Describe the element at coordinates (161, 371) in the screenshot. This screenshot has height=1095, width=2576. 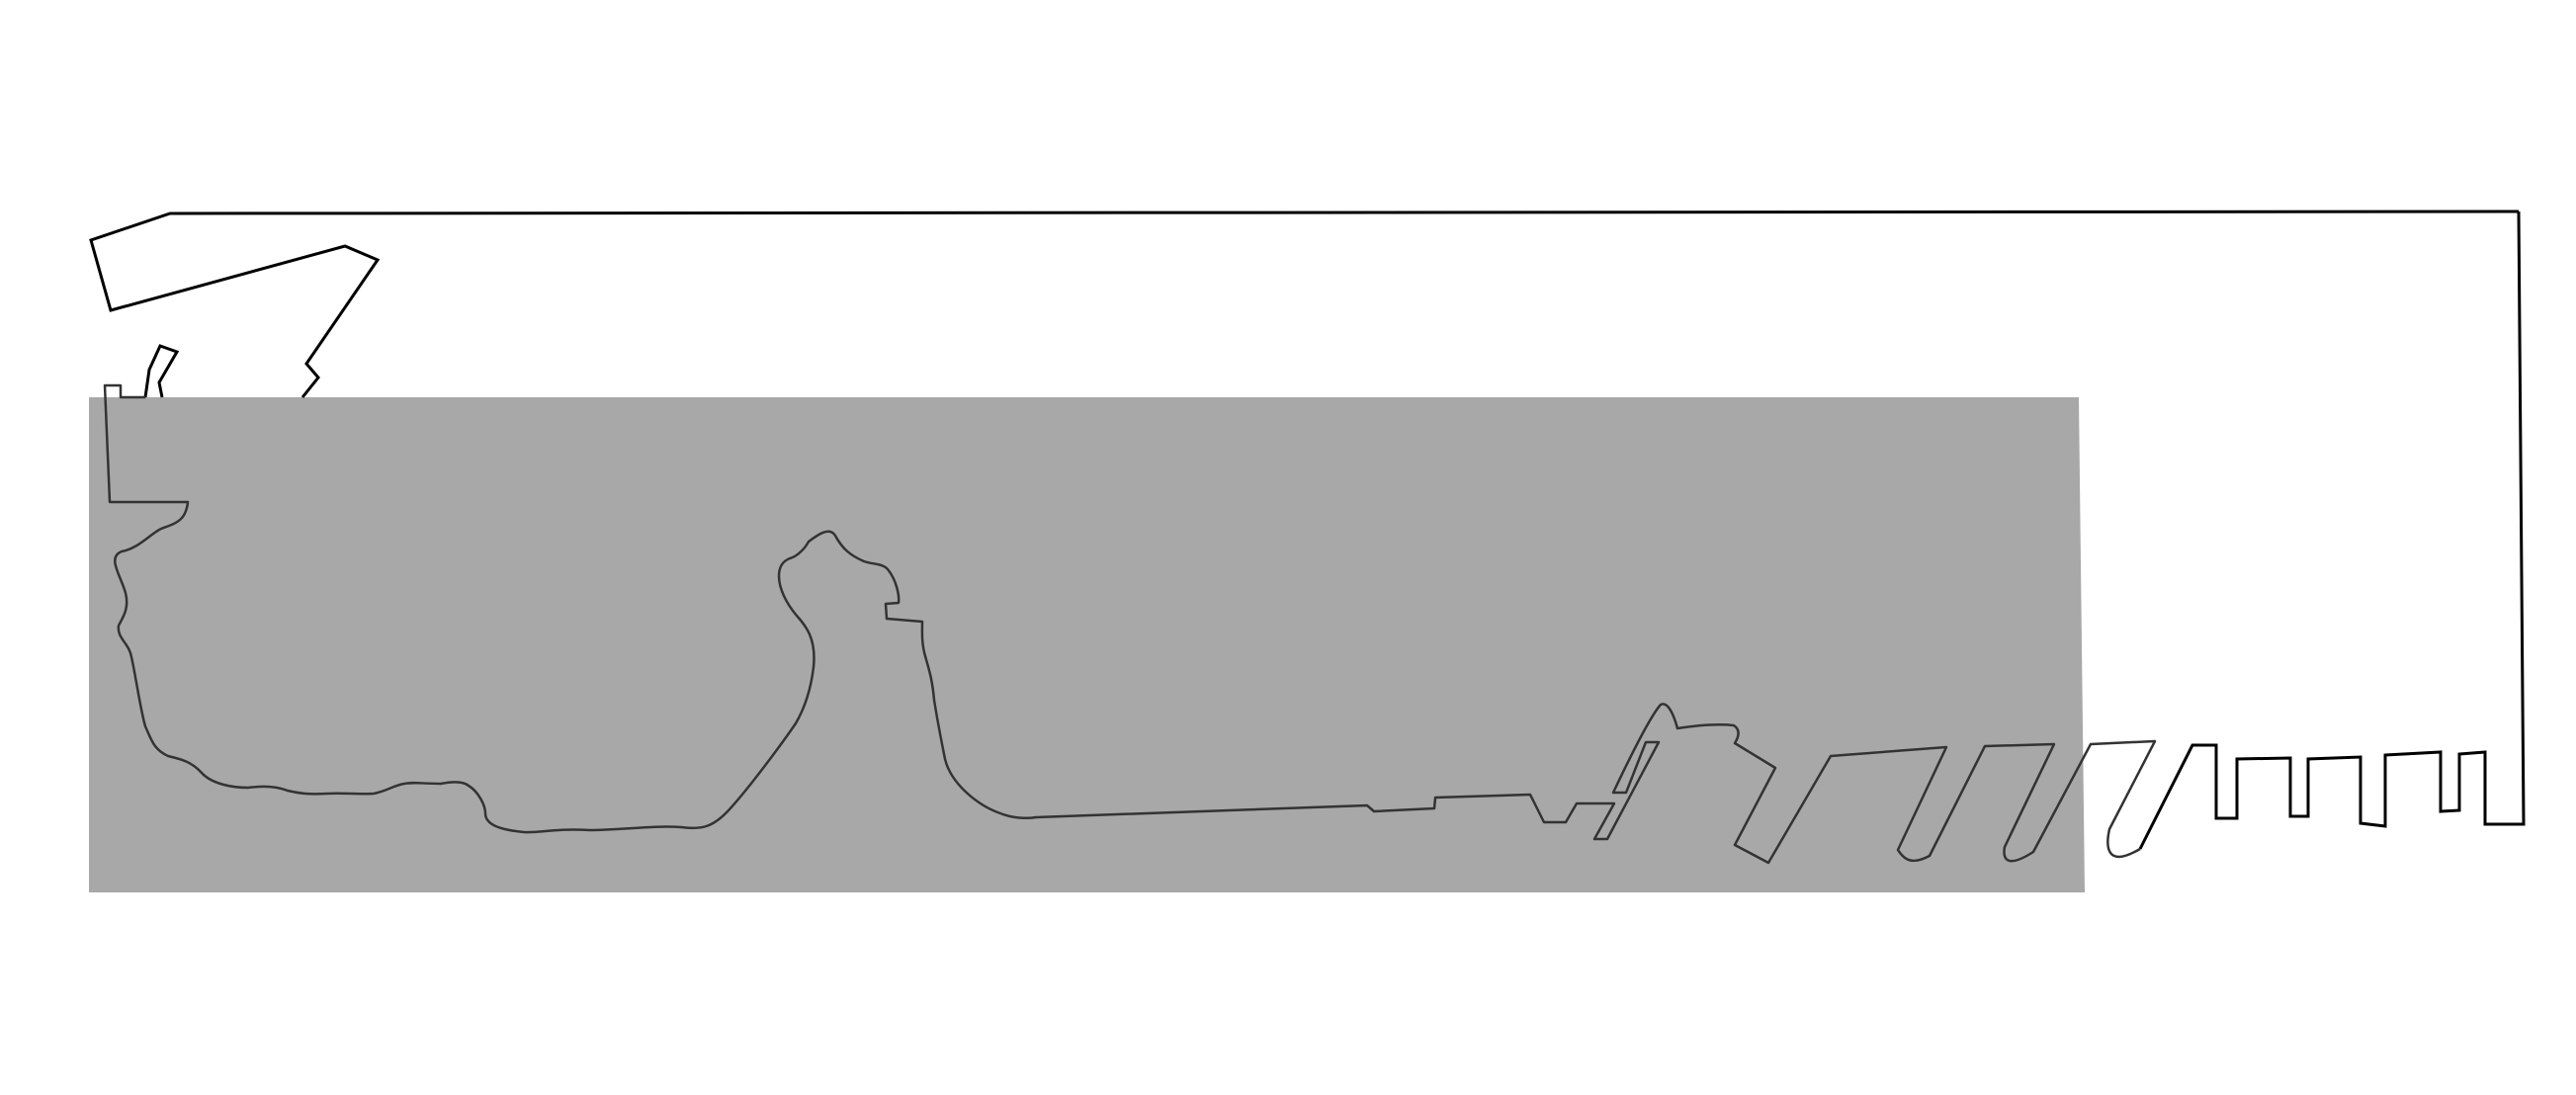
I see `saw-handle-grip` at that location.